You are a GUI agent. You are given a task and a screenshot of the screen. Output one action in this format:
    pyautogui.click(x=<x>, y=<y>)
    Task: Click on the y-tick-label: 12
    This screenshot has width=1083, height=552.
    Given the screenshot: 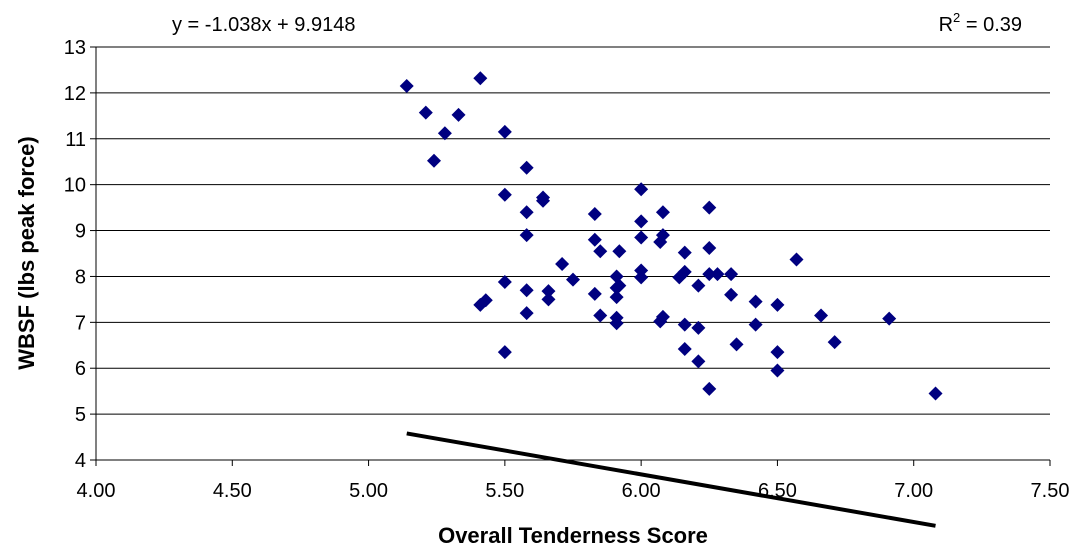 What is the action you would take?
    pyautogui.click(x=75, y=94)
    